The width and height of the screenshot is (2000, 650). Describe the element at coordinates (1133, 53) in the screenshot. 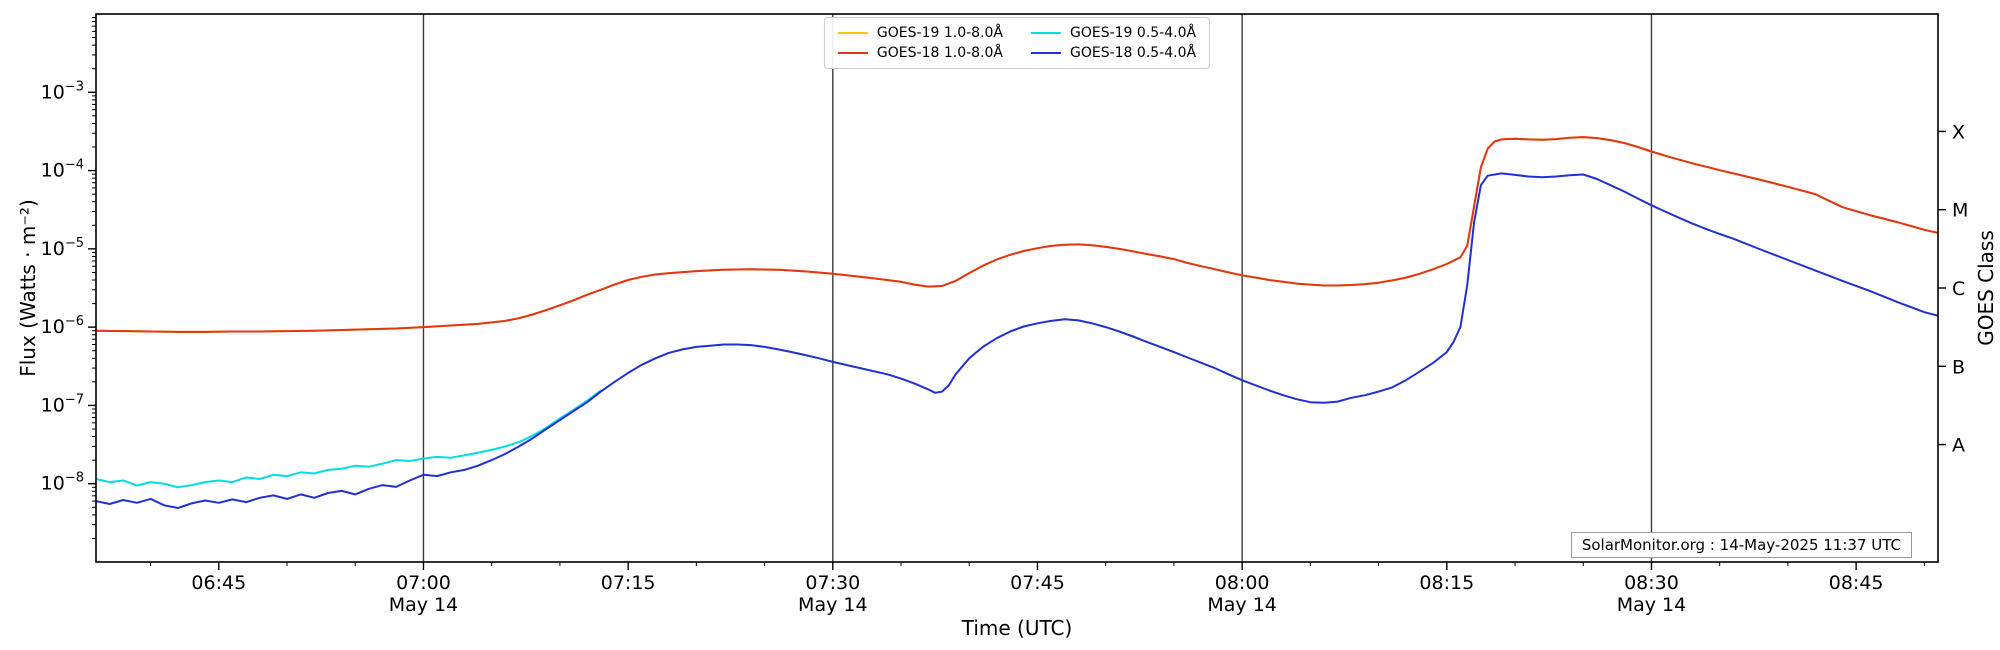

I see `legend-label: GOES-18 0.5-4.0Å` at that location.